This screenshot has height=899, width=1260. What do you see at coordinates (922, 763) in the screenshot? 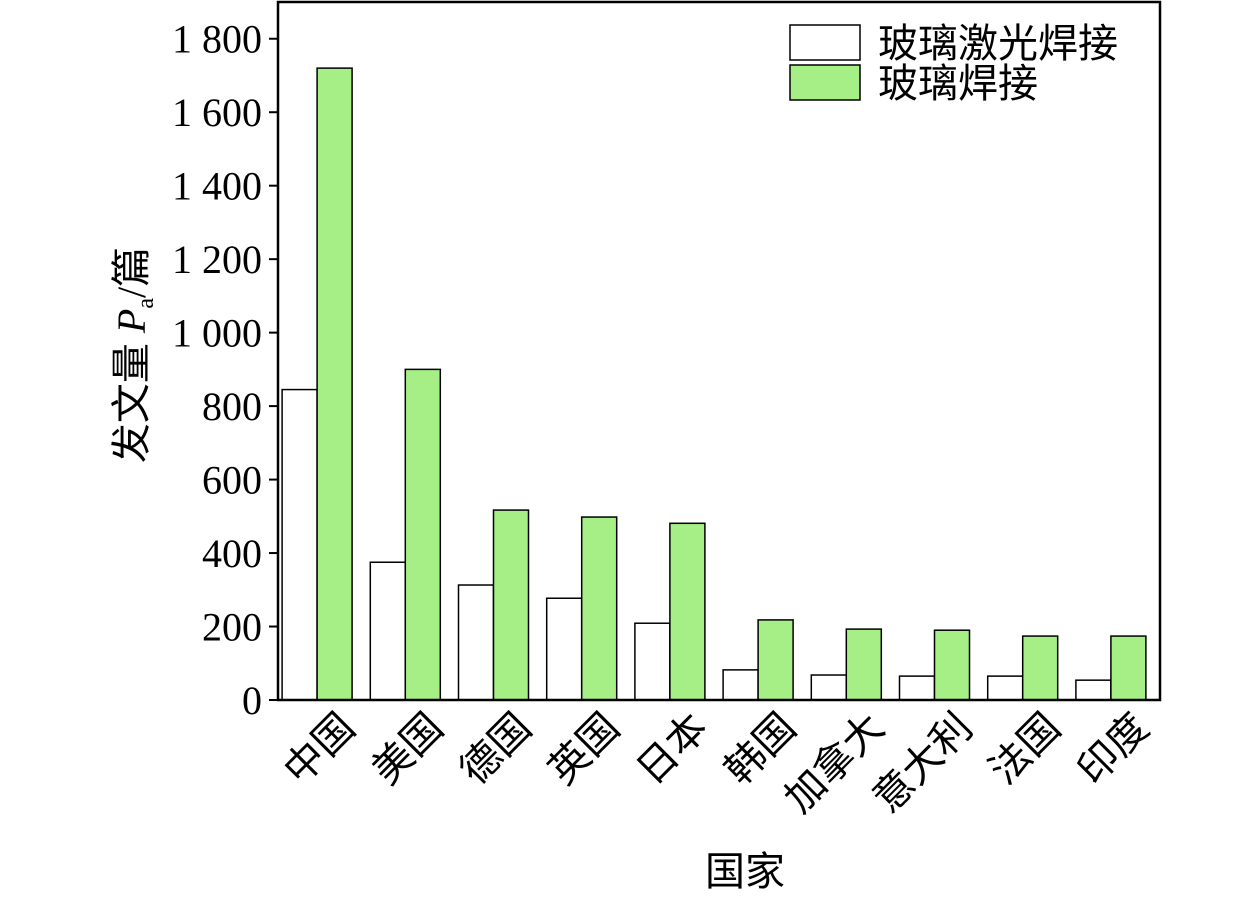
I see `x-tick-label: 意大利` at bounding box center [922, 763].